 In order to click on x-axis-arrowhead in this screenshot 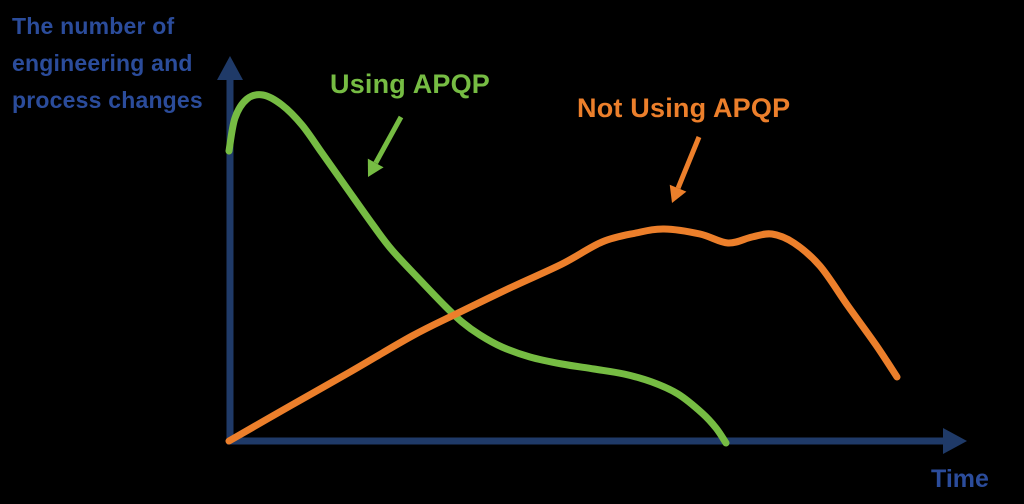, I will do `click(955, 441)`.